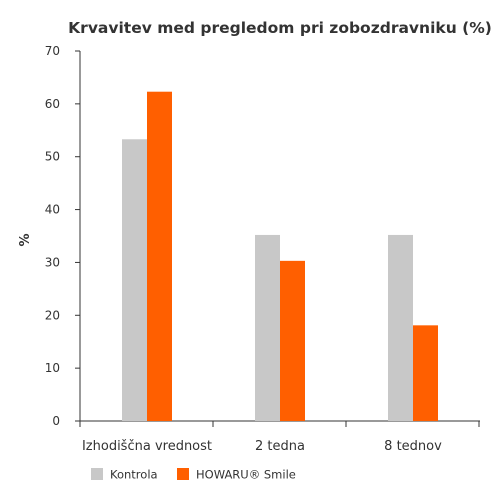 The height and width of the screenshot is (500, 500). I want to click on y-tick-label: 20, so click(52, 315).